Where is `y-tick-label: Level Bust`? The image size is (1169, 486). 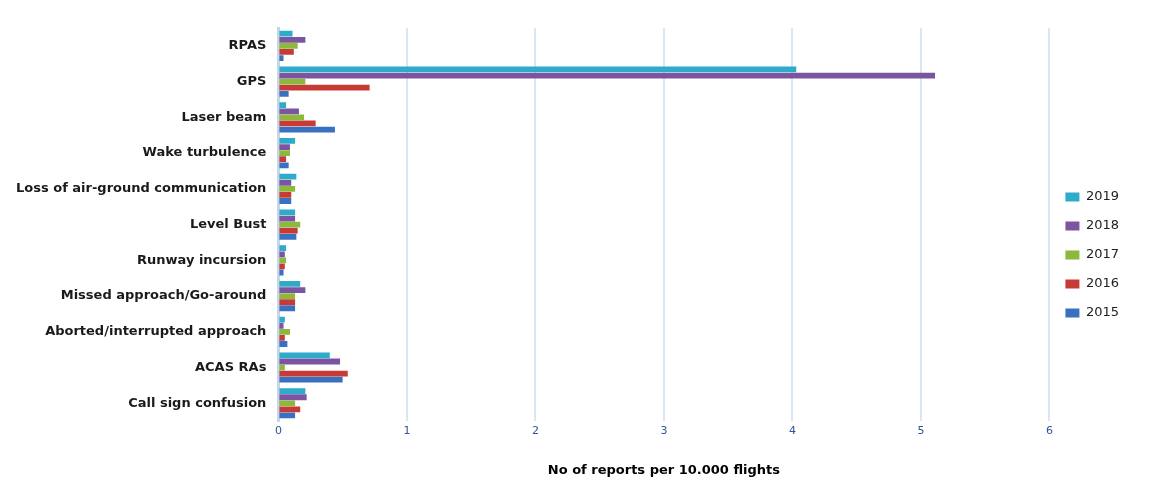
y-tick-label: Level Bust is located at coordinates (228, 223).